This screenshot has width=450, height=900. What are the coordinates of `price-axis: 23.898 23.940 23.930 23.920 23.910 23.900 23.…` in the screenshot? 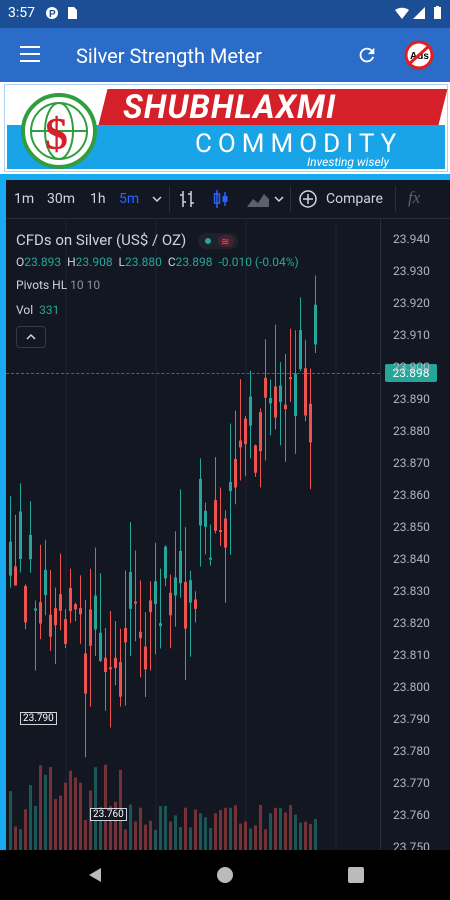 It's located at (415, 534).